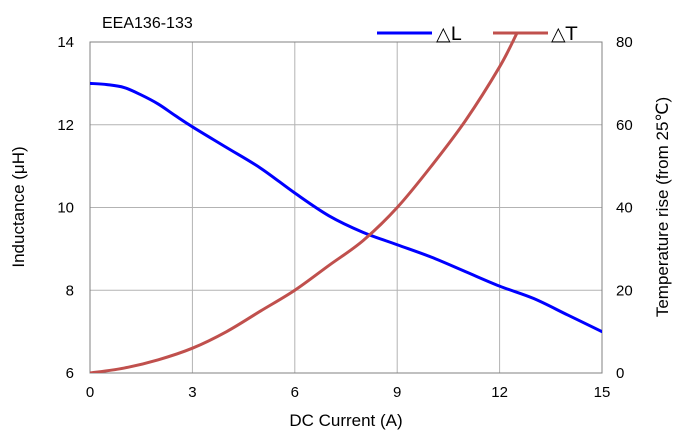 This screenshot has width=674, height=435. I want to click on x-axis-label: DC Current (A), so click(345, 420).